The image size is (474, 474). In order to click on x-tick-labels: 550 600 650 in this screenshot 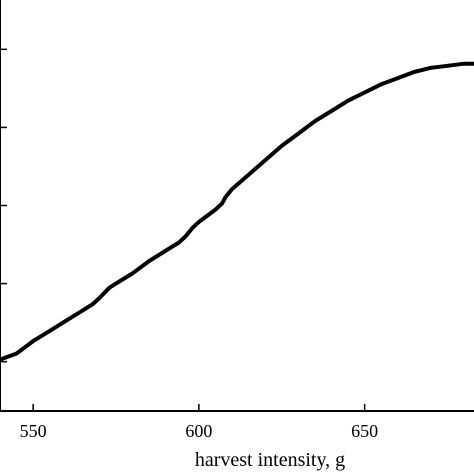, I will do `click(199, 431)`.